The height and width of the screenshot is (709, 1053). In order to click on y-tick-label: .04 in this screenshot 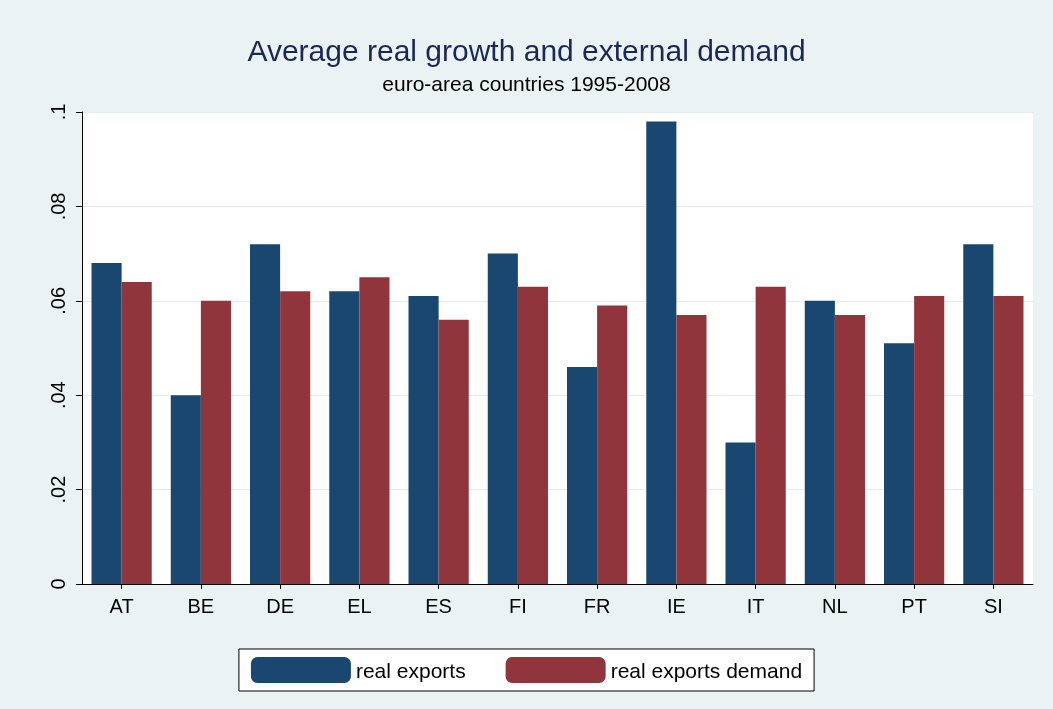, I will do `click(58, 395)`.